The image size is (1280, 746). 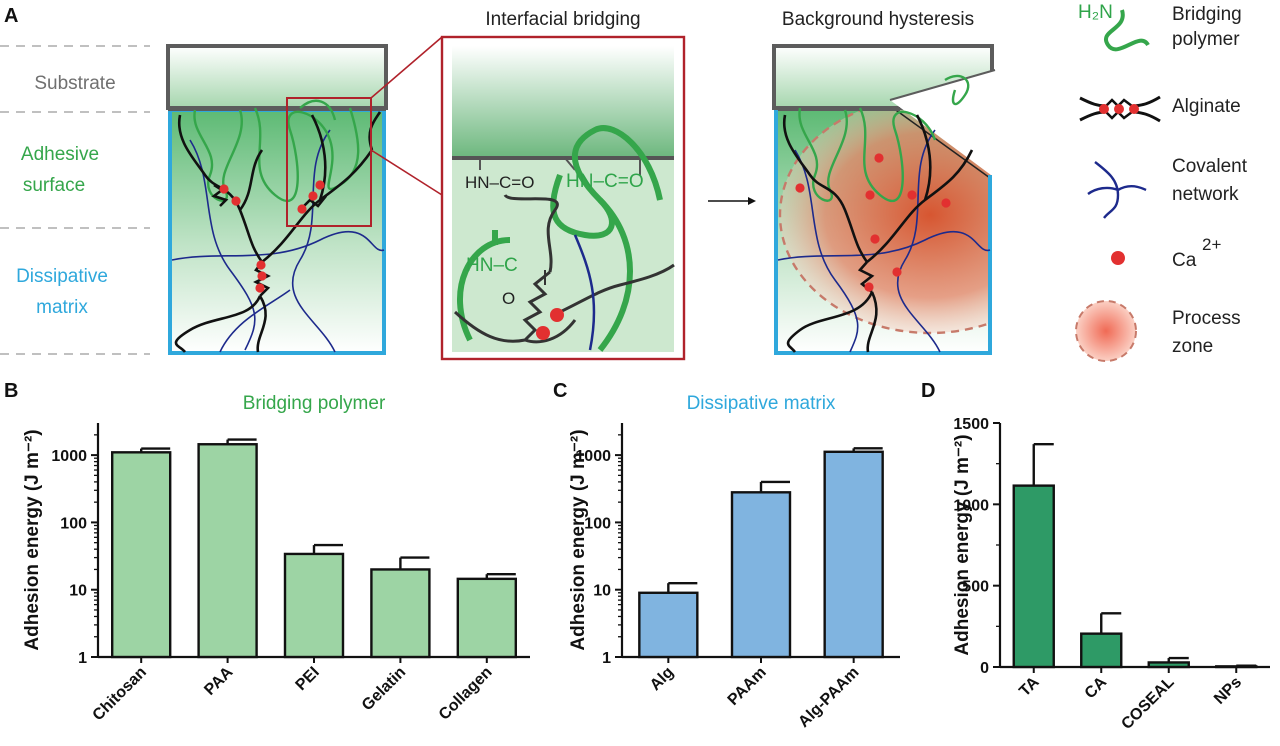 What do you see at coordinates (60, 154) in the screenshot?
I see `layer-adhesive-label-1: Adhesive` at bounding box center [60, 154].